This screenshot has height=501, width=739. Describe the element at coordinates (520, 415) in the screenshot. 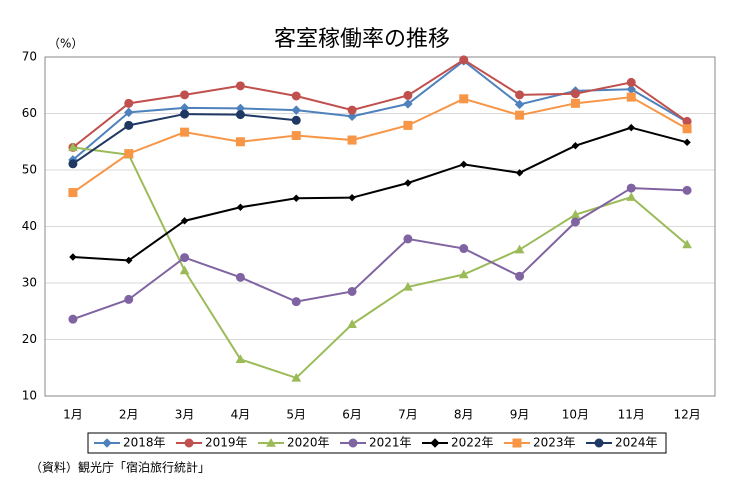

I see `x-tick-label: 9月` at that location.